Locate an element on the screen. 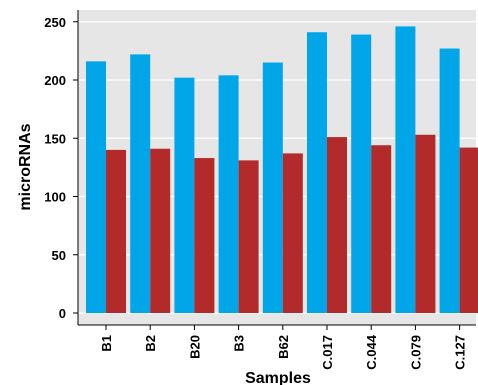  y-tick-label: 200 is located at coordinates (55, 80).